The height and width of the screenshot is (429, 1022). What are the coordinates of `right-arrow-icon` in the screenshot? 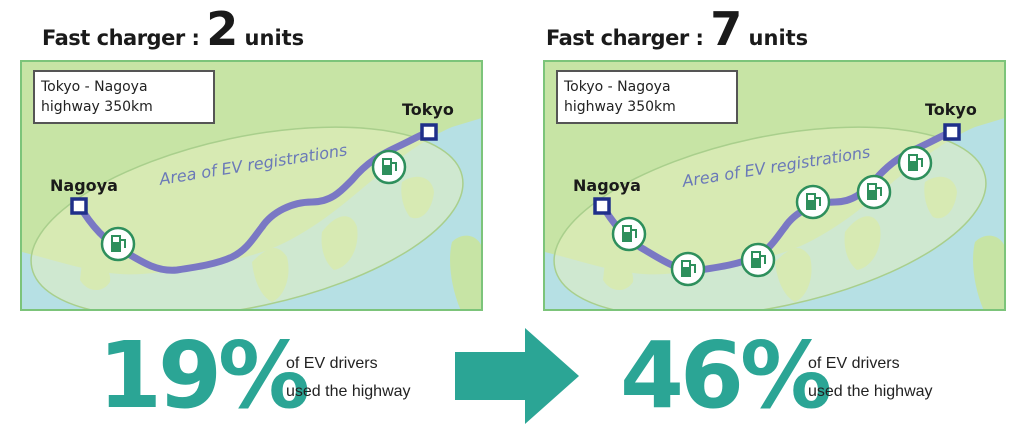 It's located at (517, 376).